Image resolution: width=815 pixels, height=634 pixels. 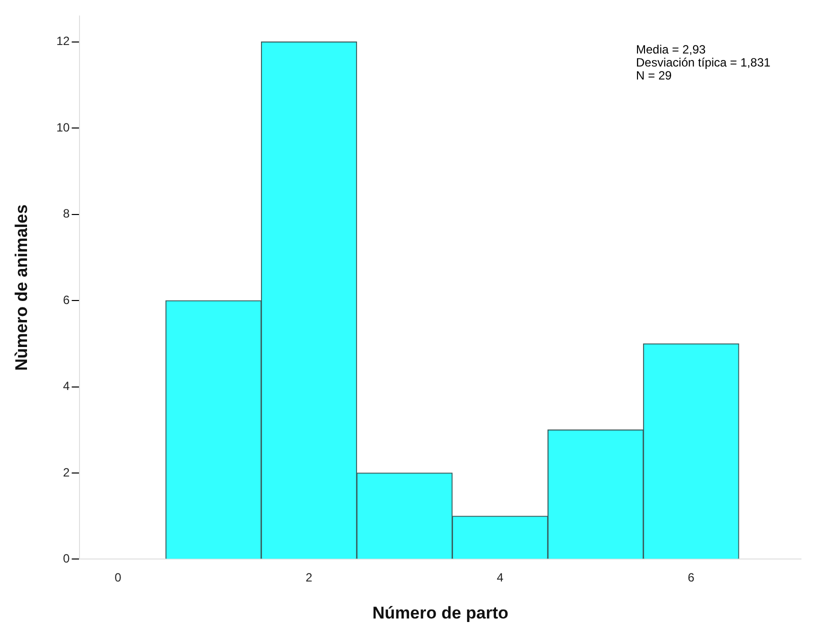 What do you see at coordinates (66, 299) in the screenshot?
I see `y-tick-label: 6` at bounding box center [66, 299].